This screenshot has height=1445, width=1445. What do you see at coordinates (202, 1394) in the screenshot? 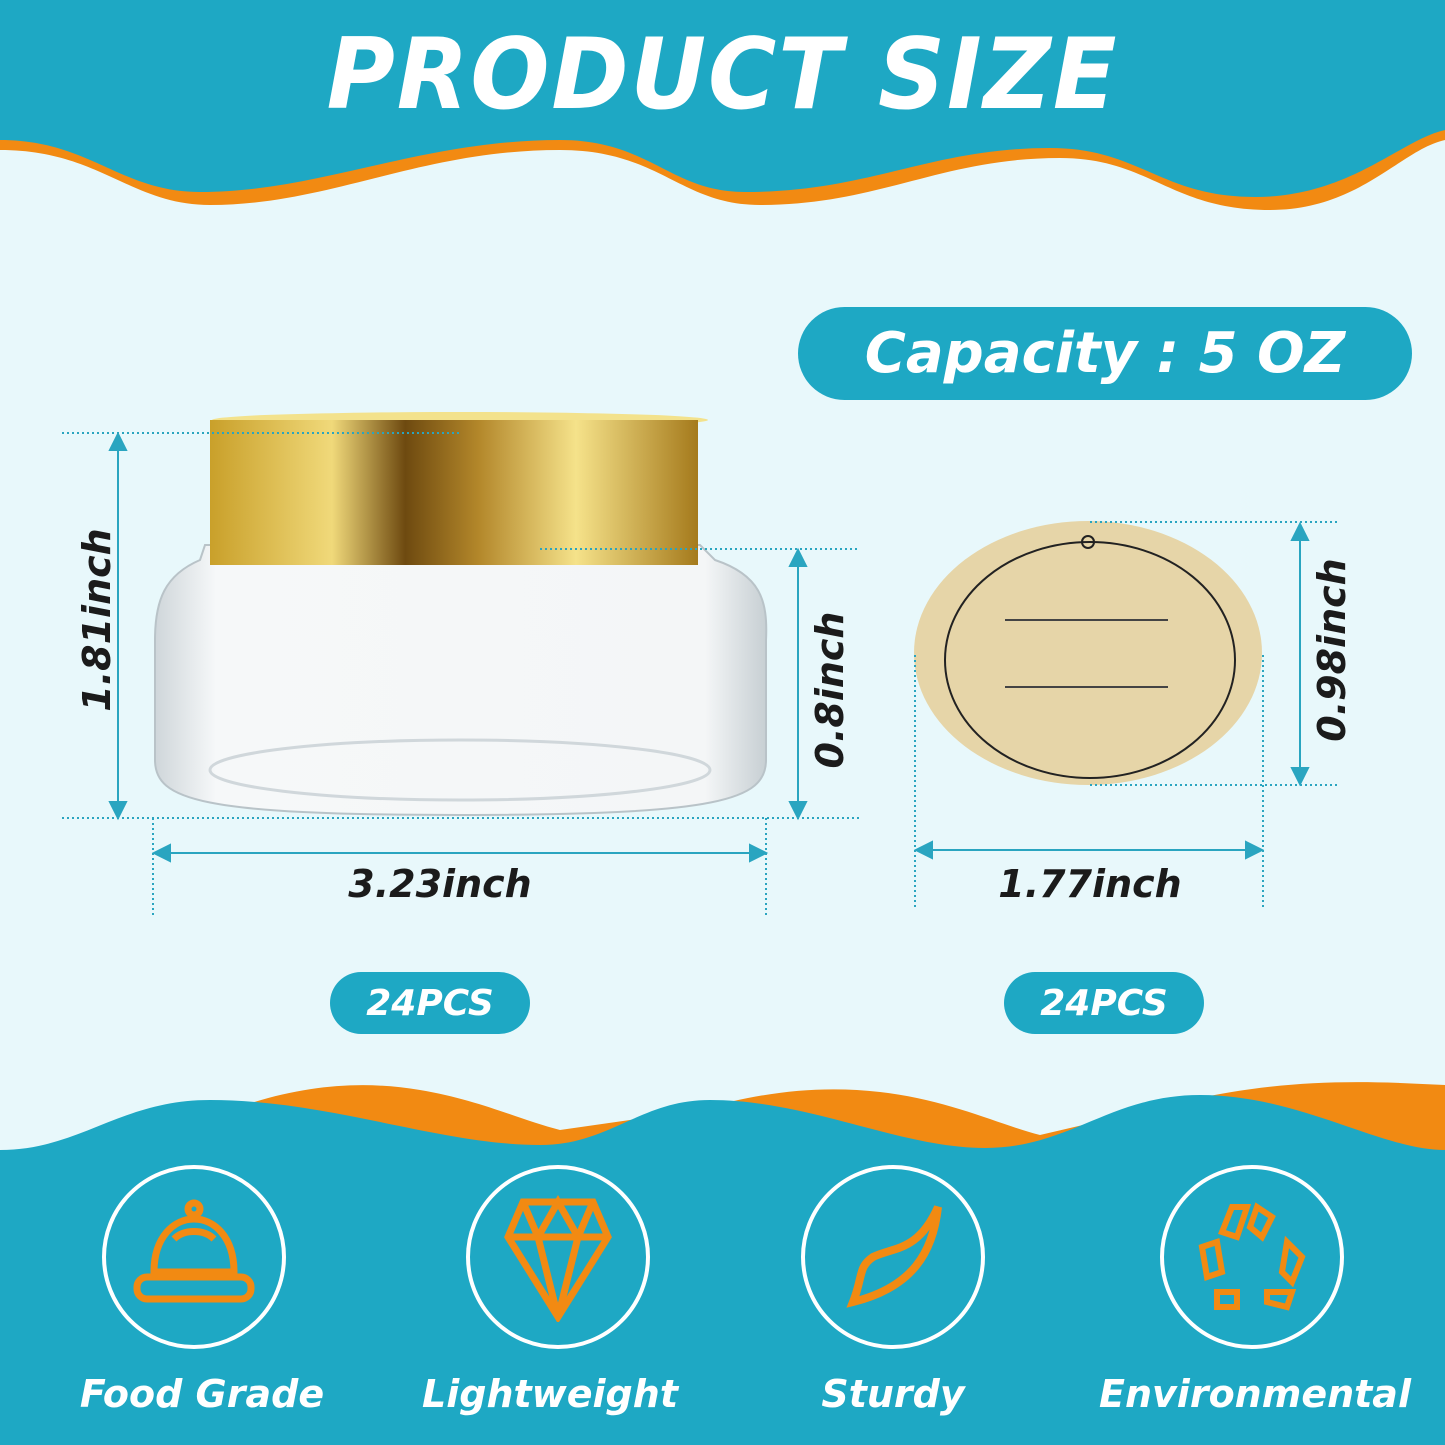
I see `feature-label-food-grade: Food Grade` at bounding box center [202, 1394].